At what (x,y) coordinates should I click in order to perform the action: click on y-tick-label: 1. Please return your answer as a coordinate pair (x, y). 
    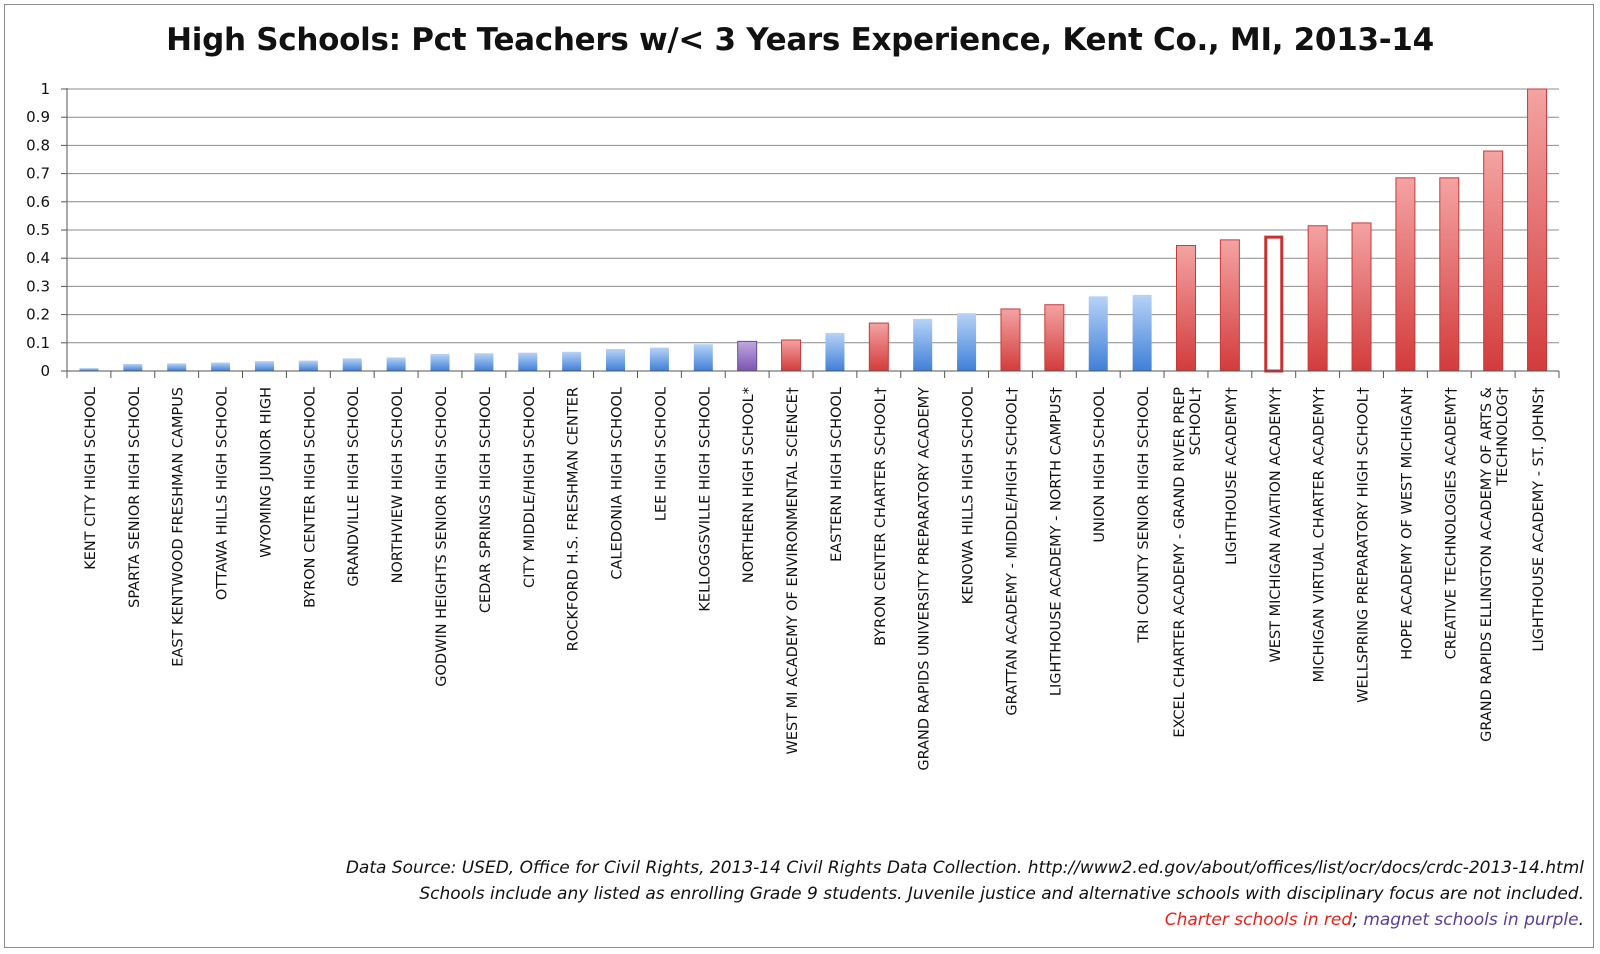
    Looking at the image, I should click on (45, 89).